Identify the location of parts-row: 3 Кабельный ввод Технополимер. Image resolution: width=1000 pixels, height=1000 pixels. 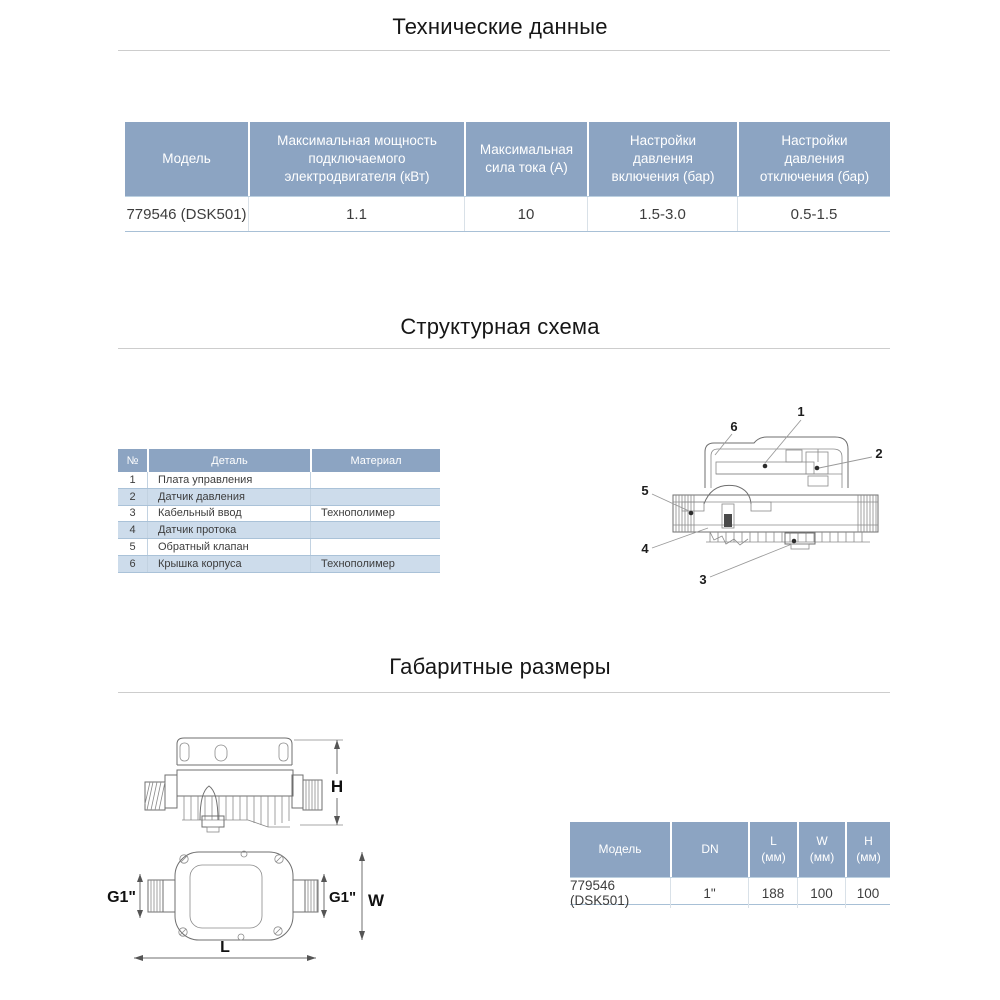
(279, 514).